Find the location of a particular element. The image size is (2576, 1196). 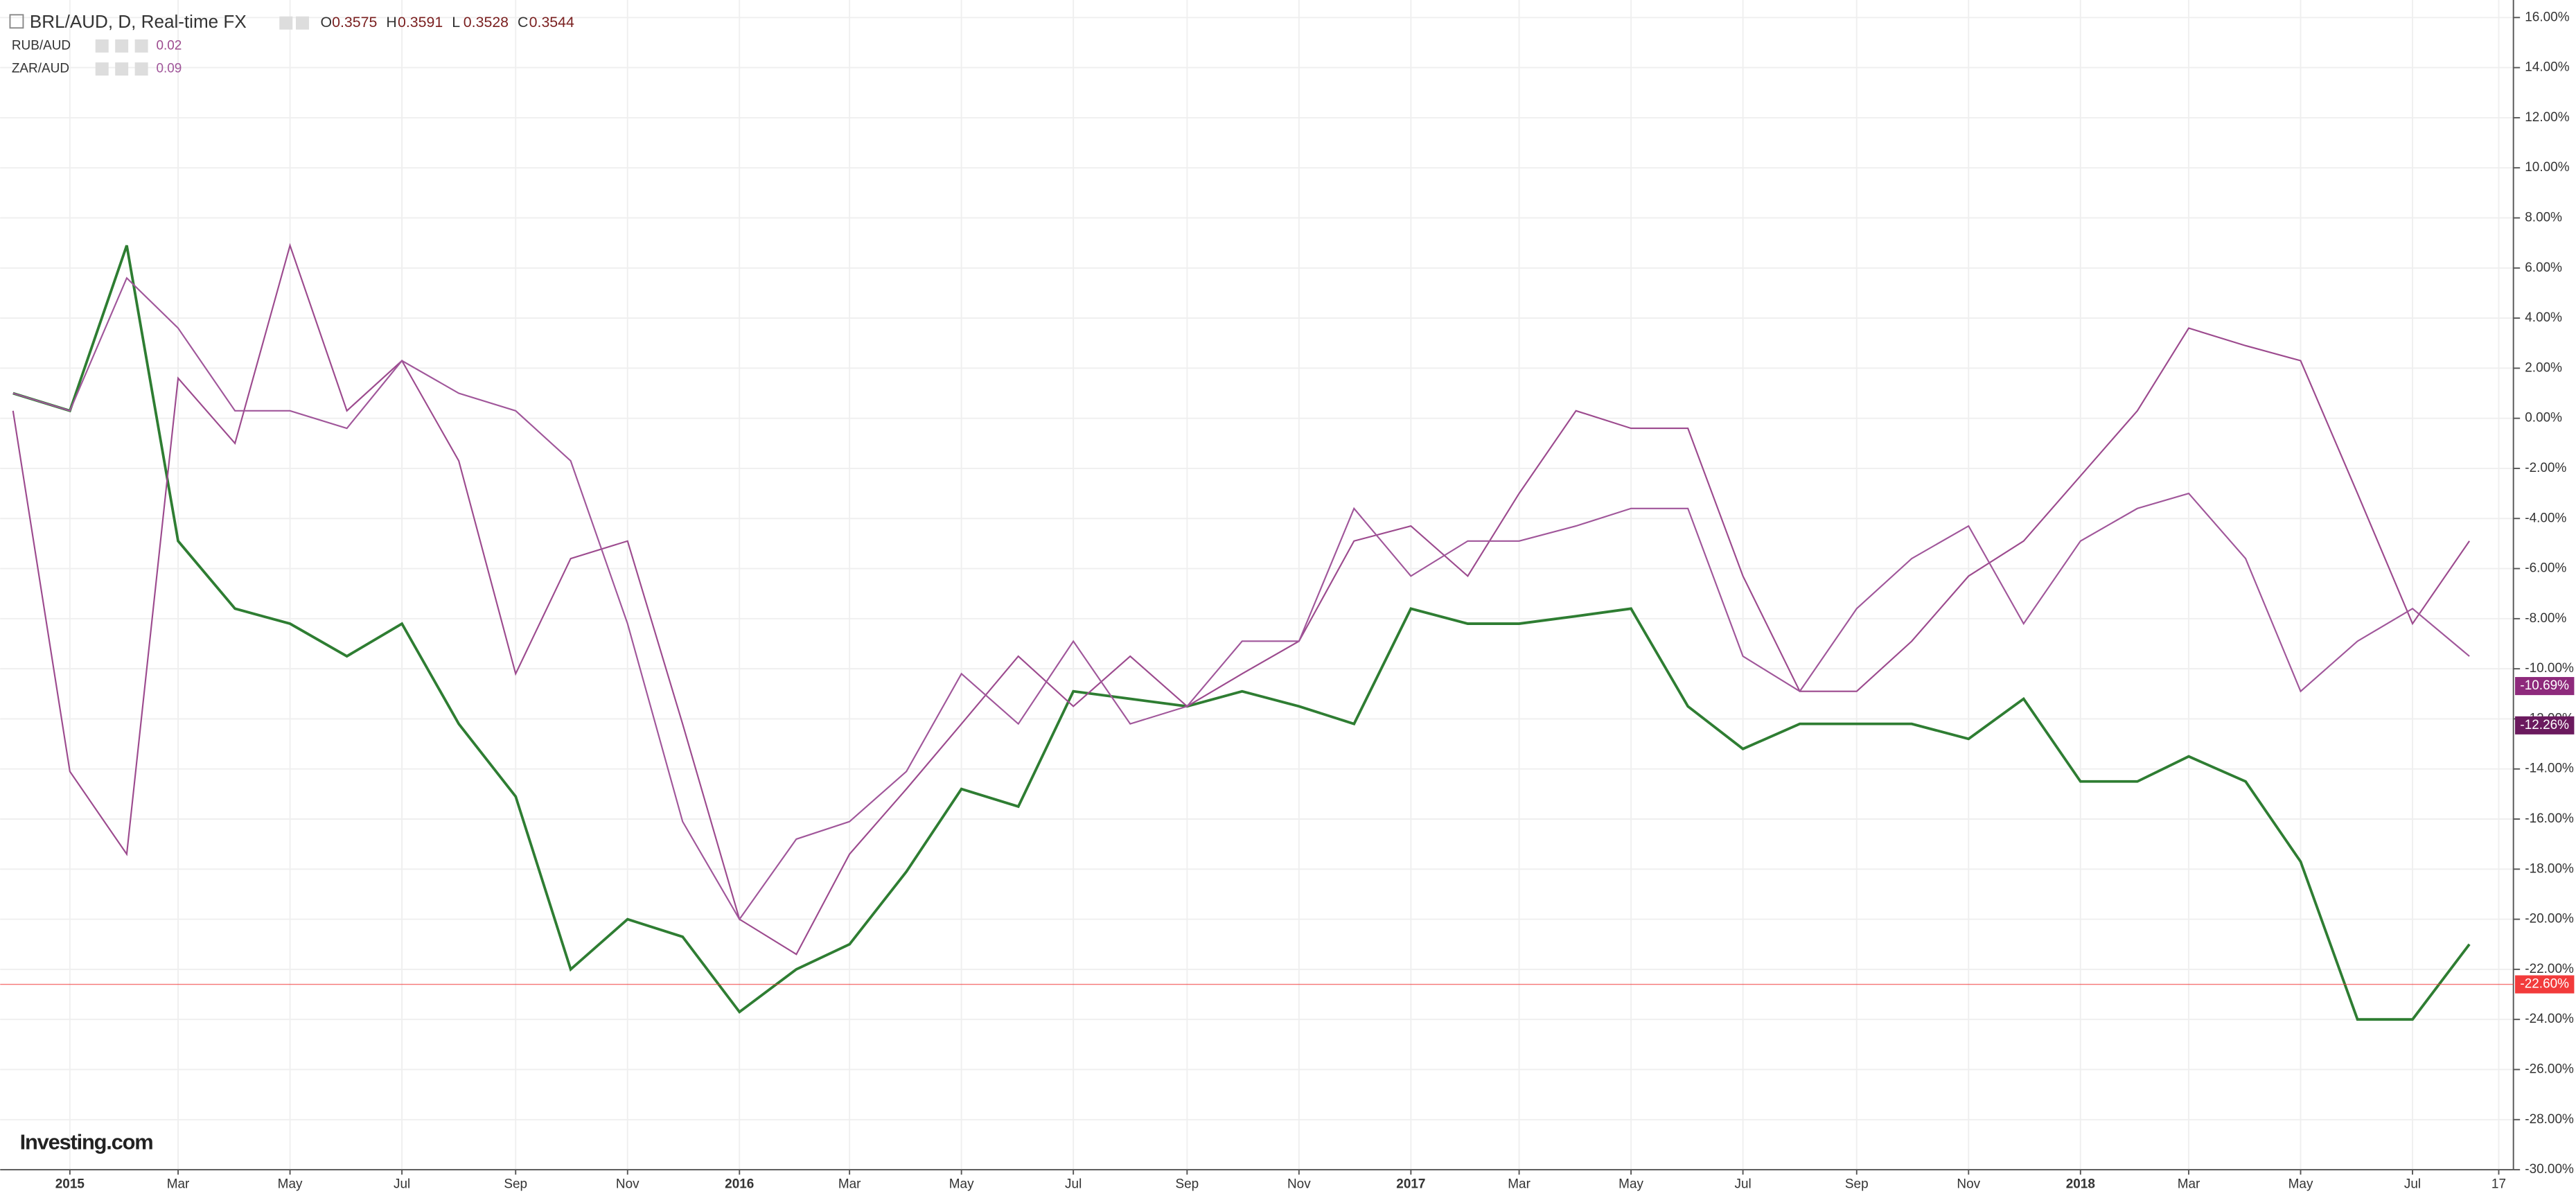

y-tick-label: -22.00% is located at coordinates (2549, 969).